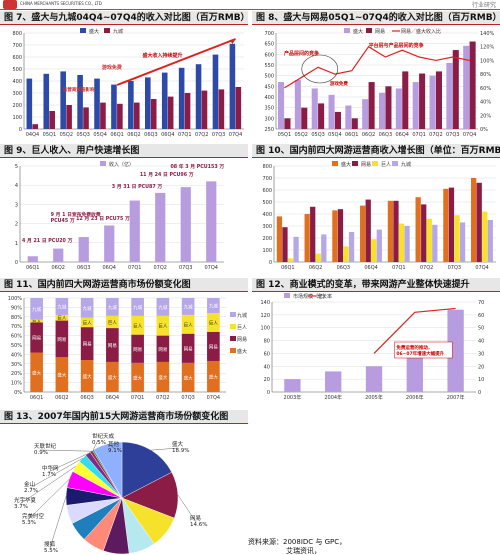  What do you see at coordinates (487, 61) in the screenshot?
I see `fig8-y2-tick: 100%` at bounding box center [487, 61].